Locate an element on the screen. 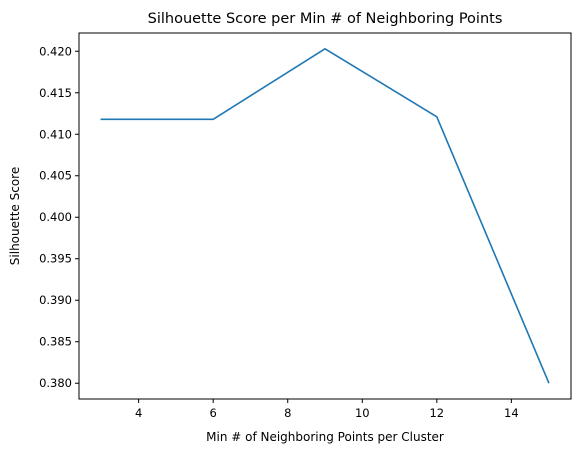 This screenshot has height=453, width=585. y-tick-label: 0.415 is located at coordinates (55, 93).